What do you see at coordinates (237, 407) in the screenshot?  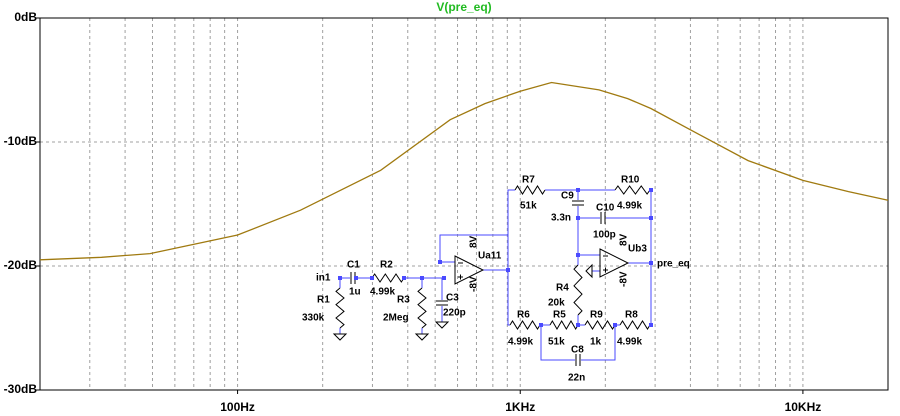 I see `x-tick-label: 100Hz` at bounding box center [237, 407].